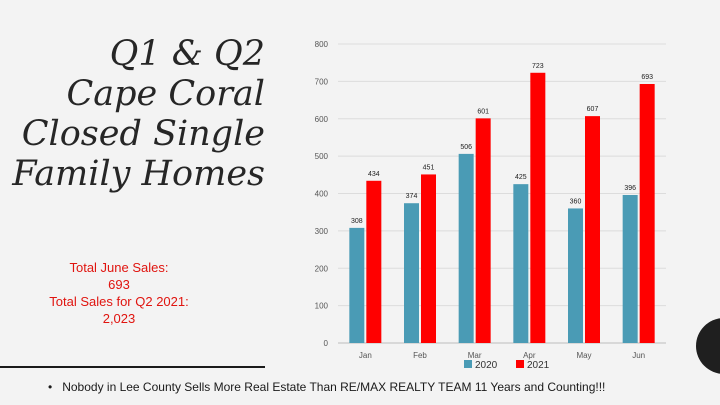 The image size is (720, 405). Describe the element at coordinates (520, 364) in the screenshot. I see `legend-swatch-2021` at that location.